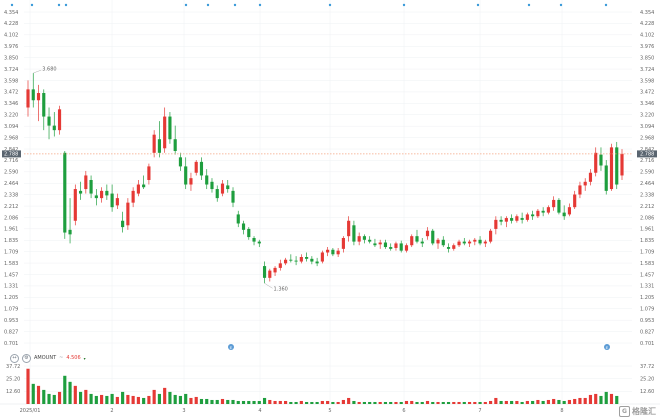  What do you see at coordinates (11, 275) in the screenshot?
I see `price-tick-label: 1.457` at bounding box center [11, 275].